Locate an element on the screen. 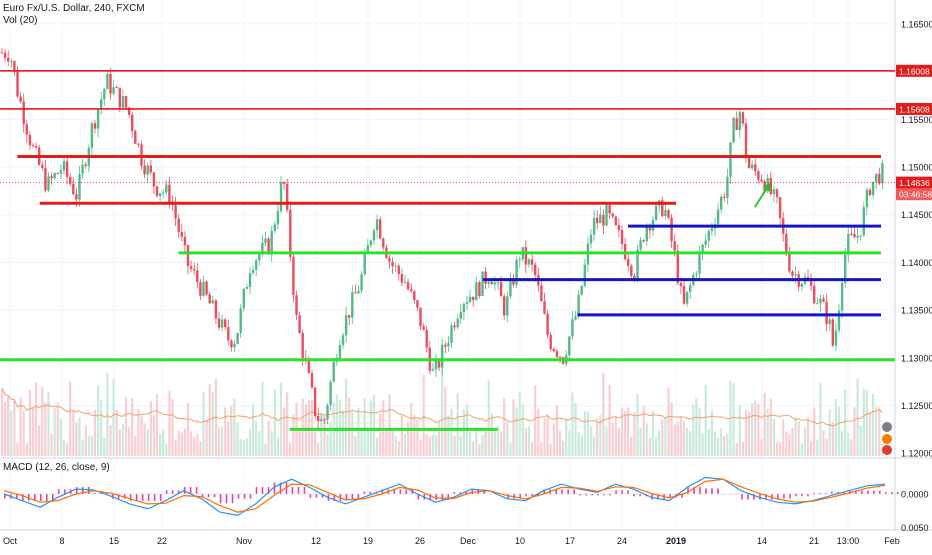 This screenshot has height=555, width=932. macd-legend: MACD (12, 26, close, 9) is located at coordinates (56, 468).